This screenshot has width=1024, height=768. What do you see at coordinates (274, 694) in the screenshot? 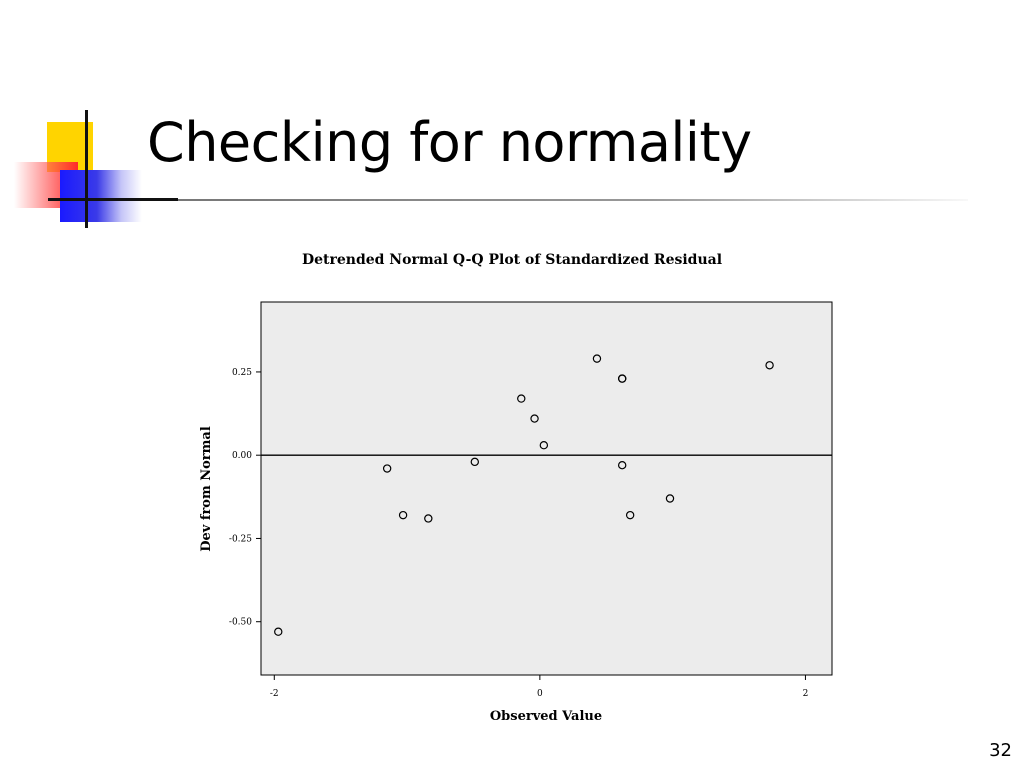
I see `x-tick-label: -2` at bounding box center [274, 694].